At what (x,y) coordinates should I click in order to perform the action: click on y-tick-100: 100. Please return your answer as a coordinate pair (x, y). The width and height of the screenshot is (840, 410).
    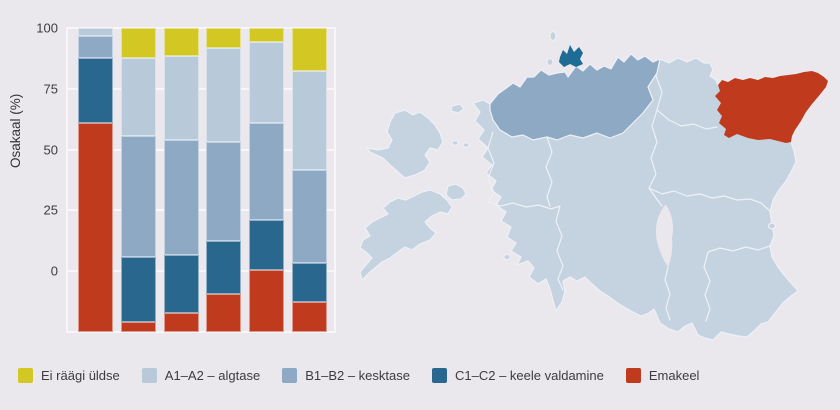
    Looking at the image, I should click on (47, 28).